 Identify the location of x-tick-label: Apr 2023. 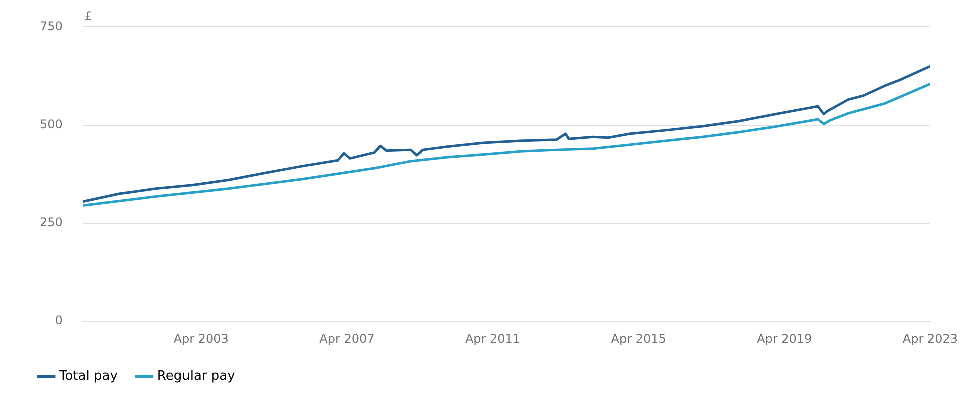
(930, 339).